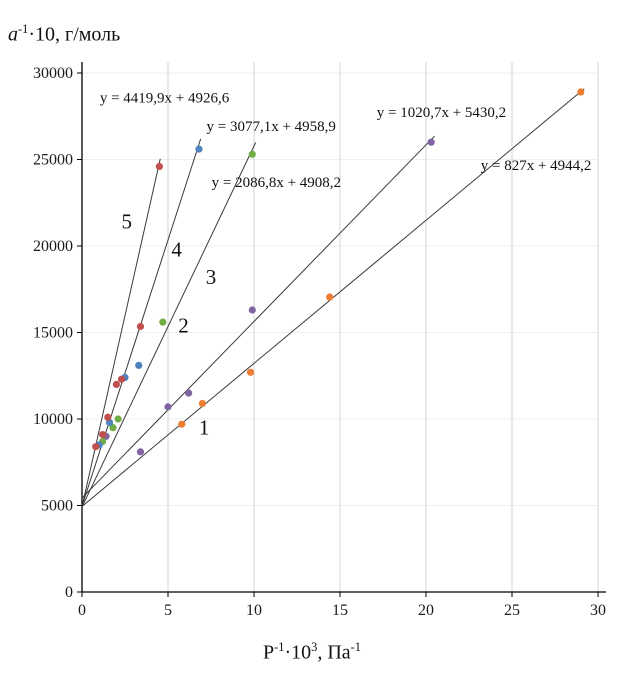  What do you see at coordinates (512, 610) in the screenshot?
I see `x-tick-label: 25` at bounding box center [512, 610].